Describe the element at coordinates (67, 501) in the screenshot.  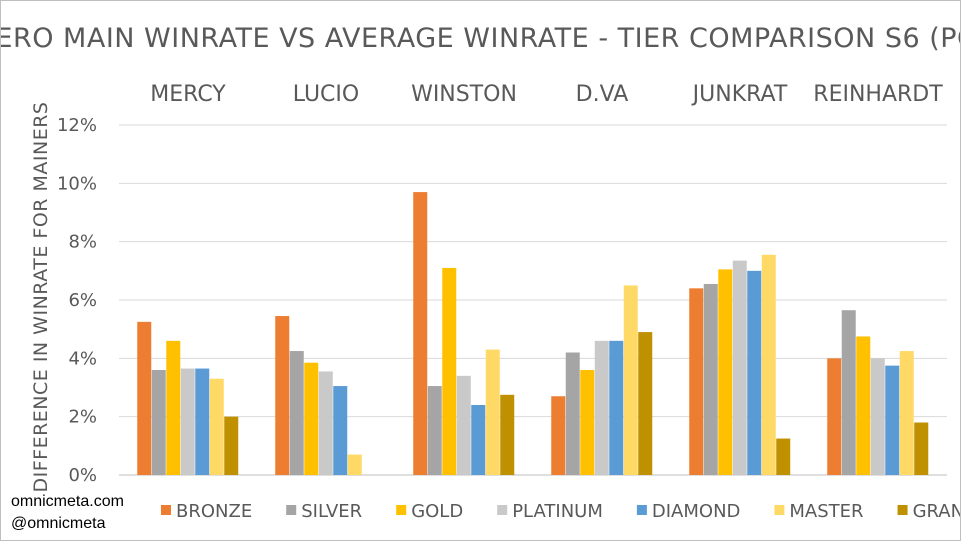
I see `credit-site: omnicmeta.com` at that location.